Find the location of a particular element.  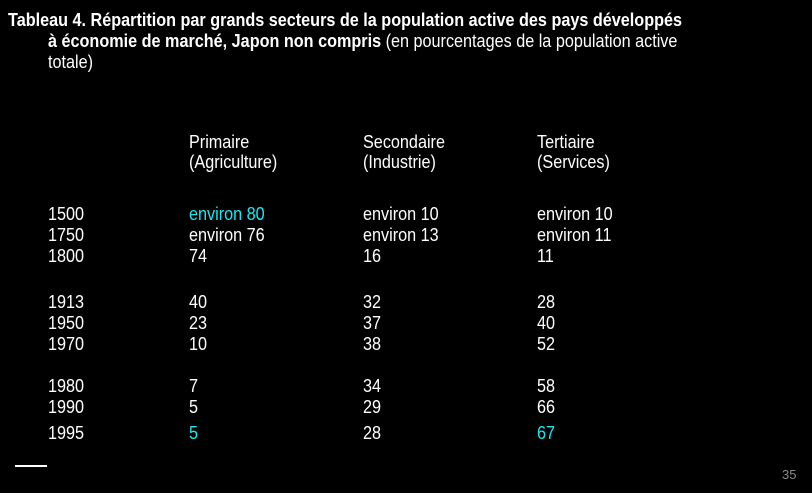

row-cell-tertiaire: 28 is located at coordinates (546, 302).